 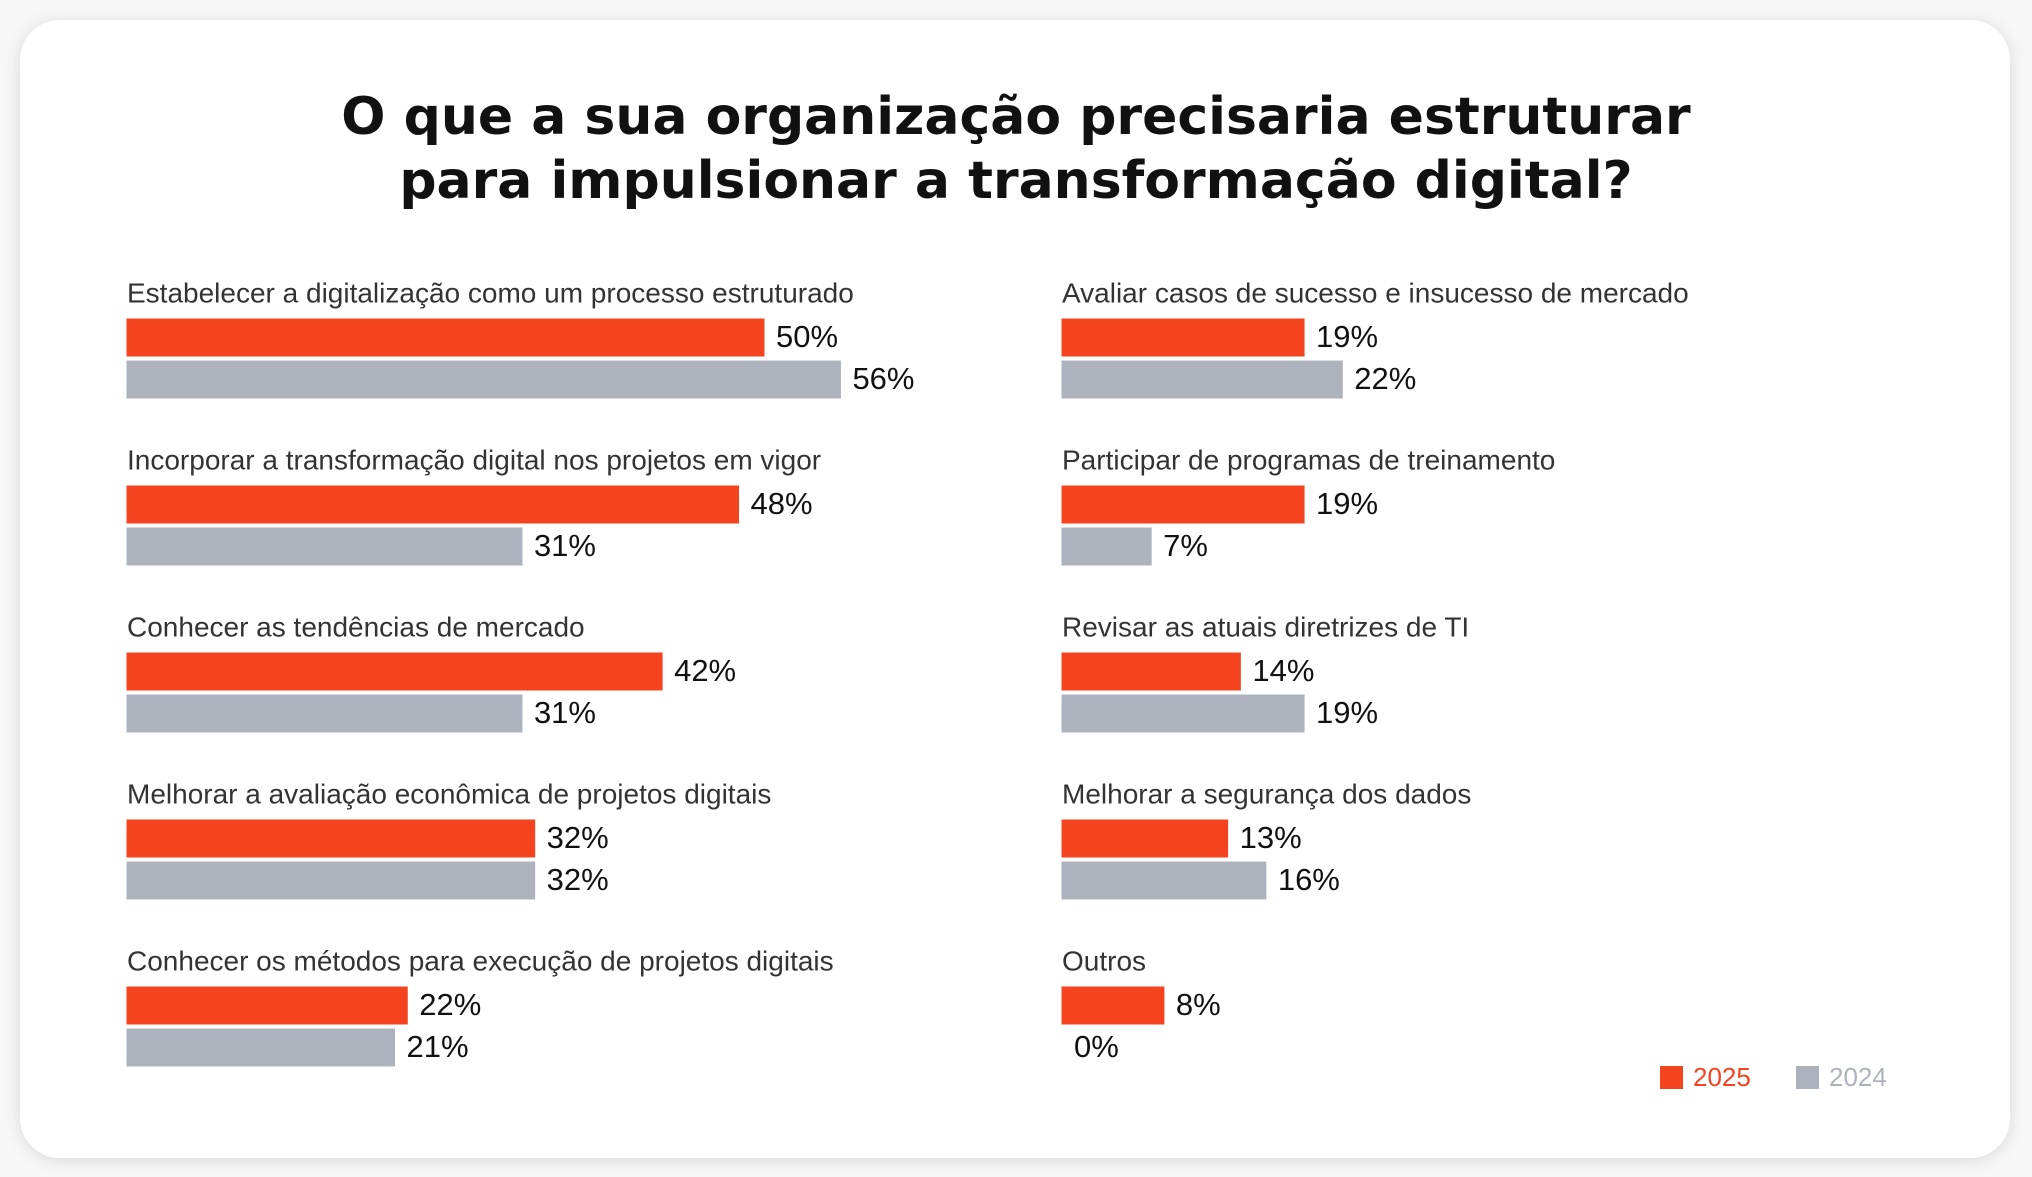 What do you see at coordinates (1858, 1077) in the screenshot?
I see `legend-label: 2024` at bounding box center [1858, 1077].